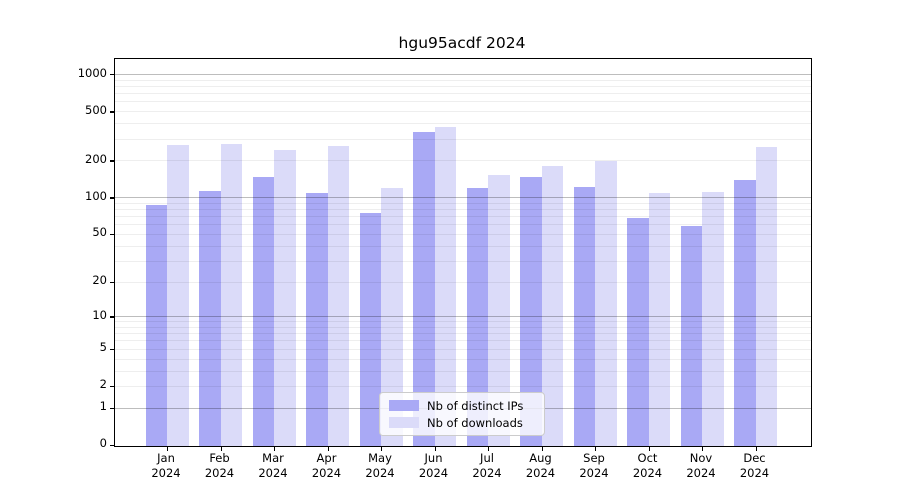 Image resolution: width=900 pixels, height=500 pixels. What do you see at coordinates (754, 465) in the screenshot?
I see `x-tick-label: Dec 2024` at bounding box center [754, 465].